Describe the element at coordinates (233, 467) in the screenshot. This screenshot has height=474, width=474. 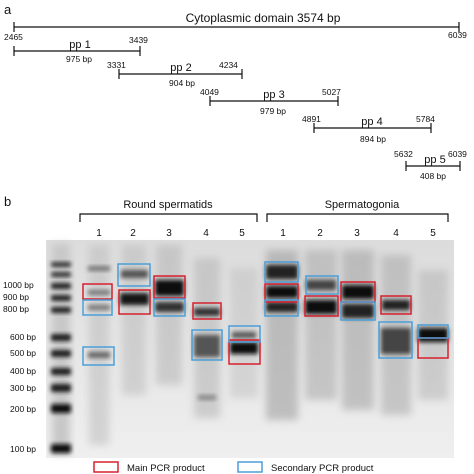
I see `legend: Main PCR product Secondary PCR product` at that location.